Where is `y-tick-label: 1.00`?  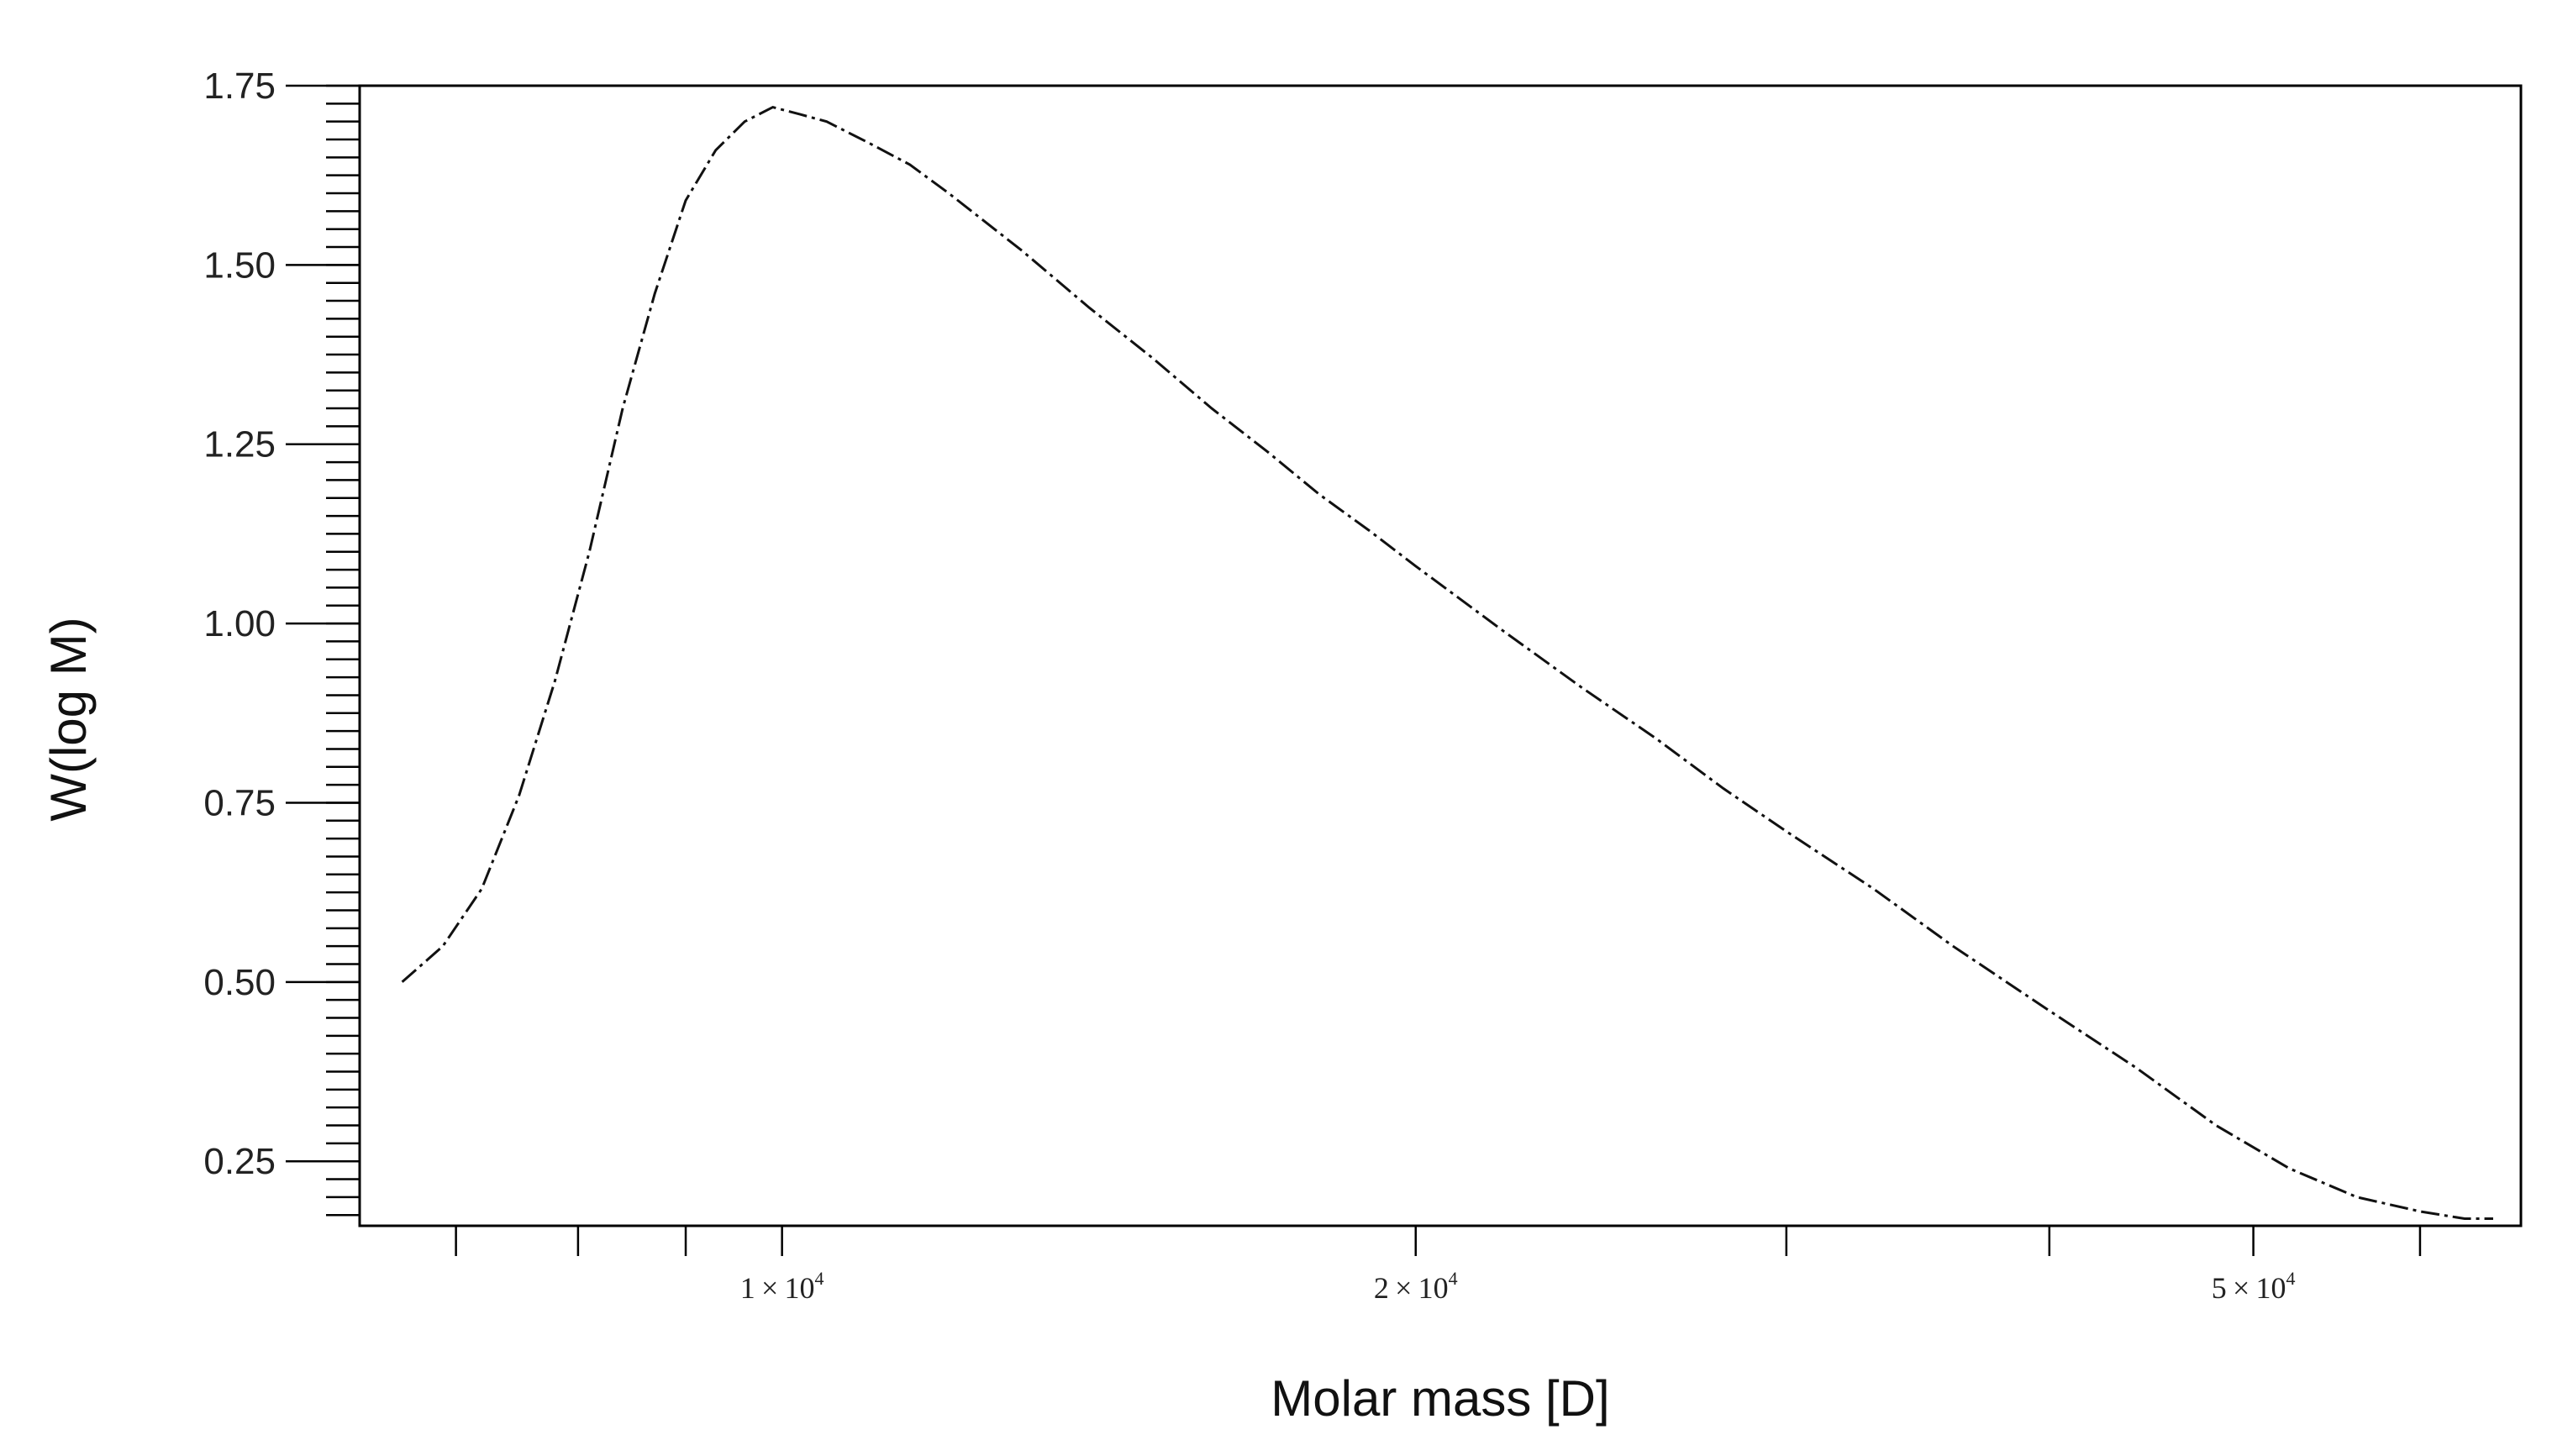
y-tick-label: 1.00 is located at coordinates (240, 623).